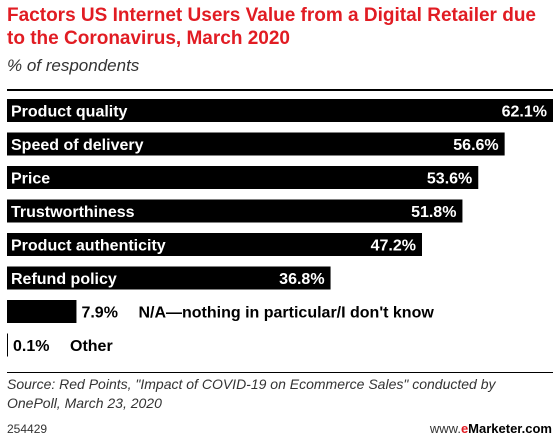  What do you see at coordinates (510, 428) in the screenshot?
I see `brand-rest: Marketer.com` at bounding box center [510, 428].